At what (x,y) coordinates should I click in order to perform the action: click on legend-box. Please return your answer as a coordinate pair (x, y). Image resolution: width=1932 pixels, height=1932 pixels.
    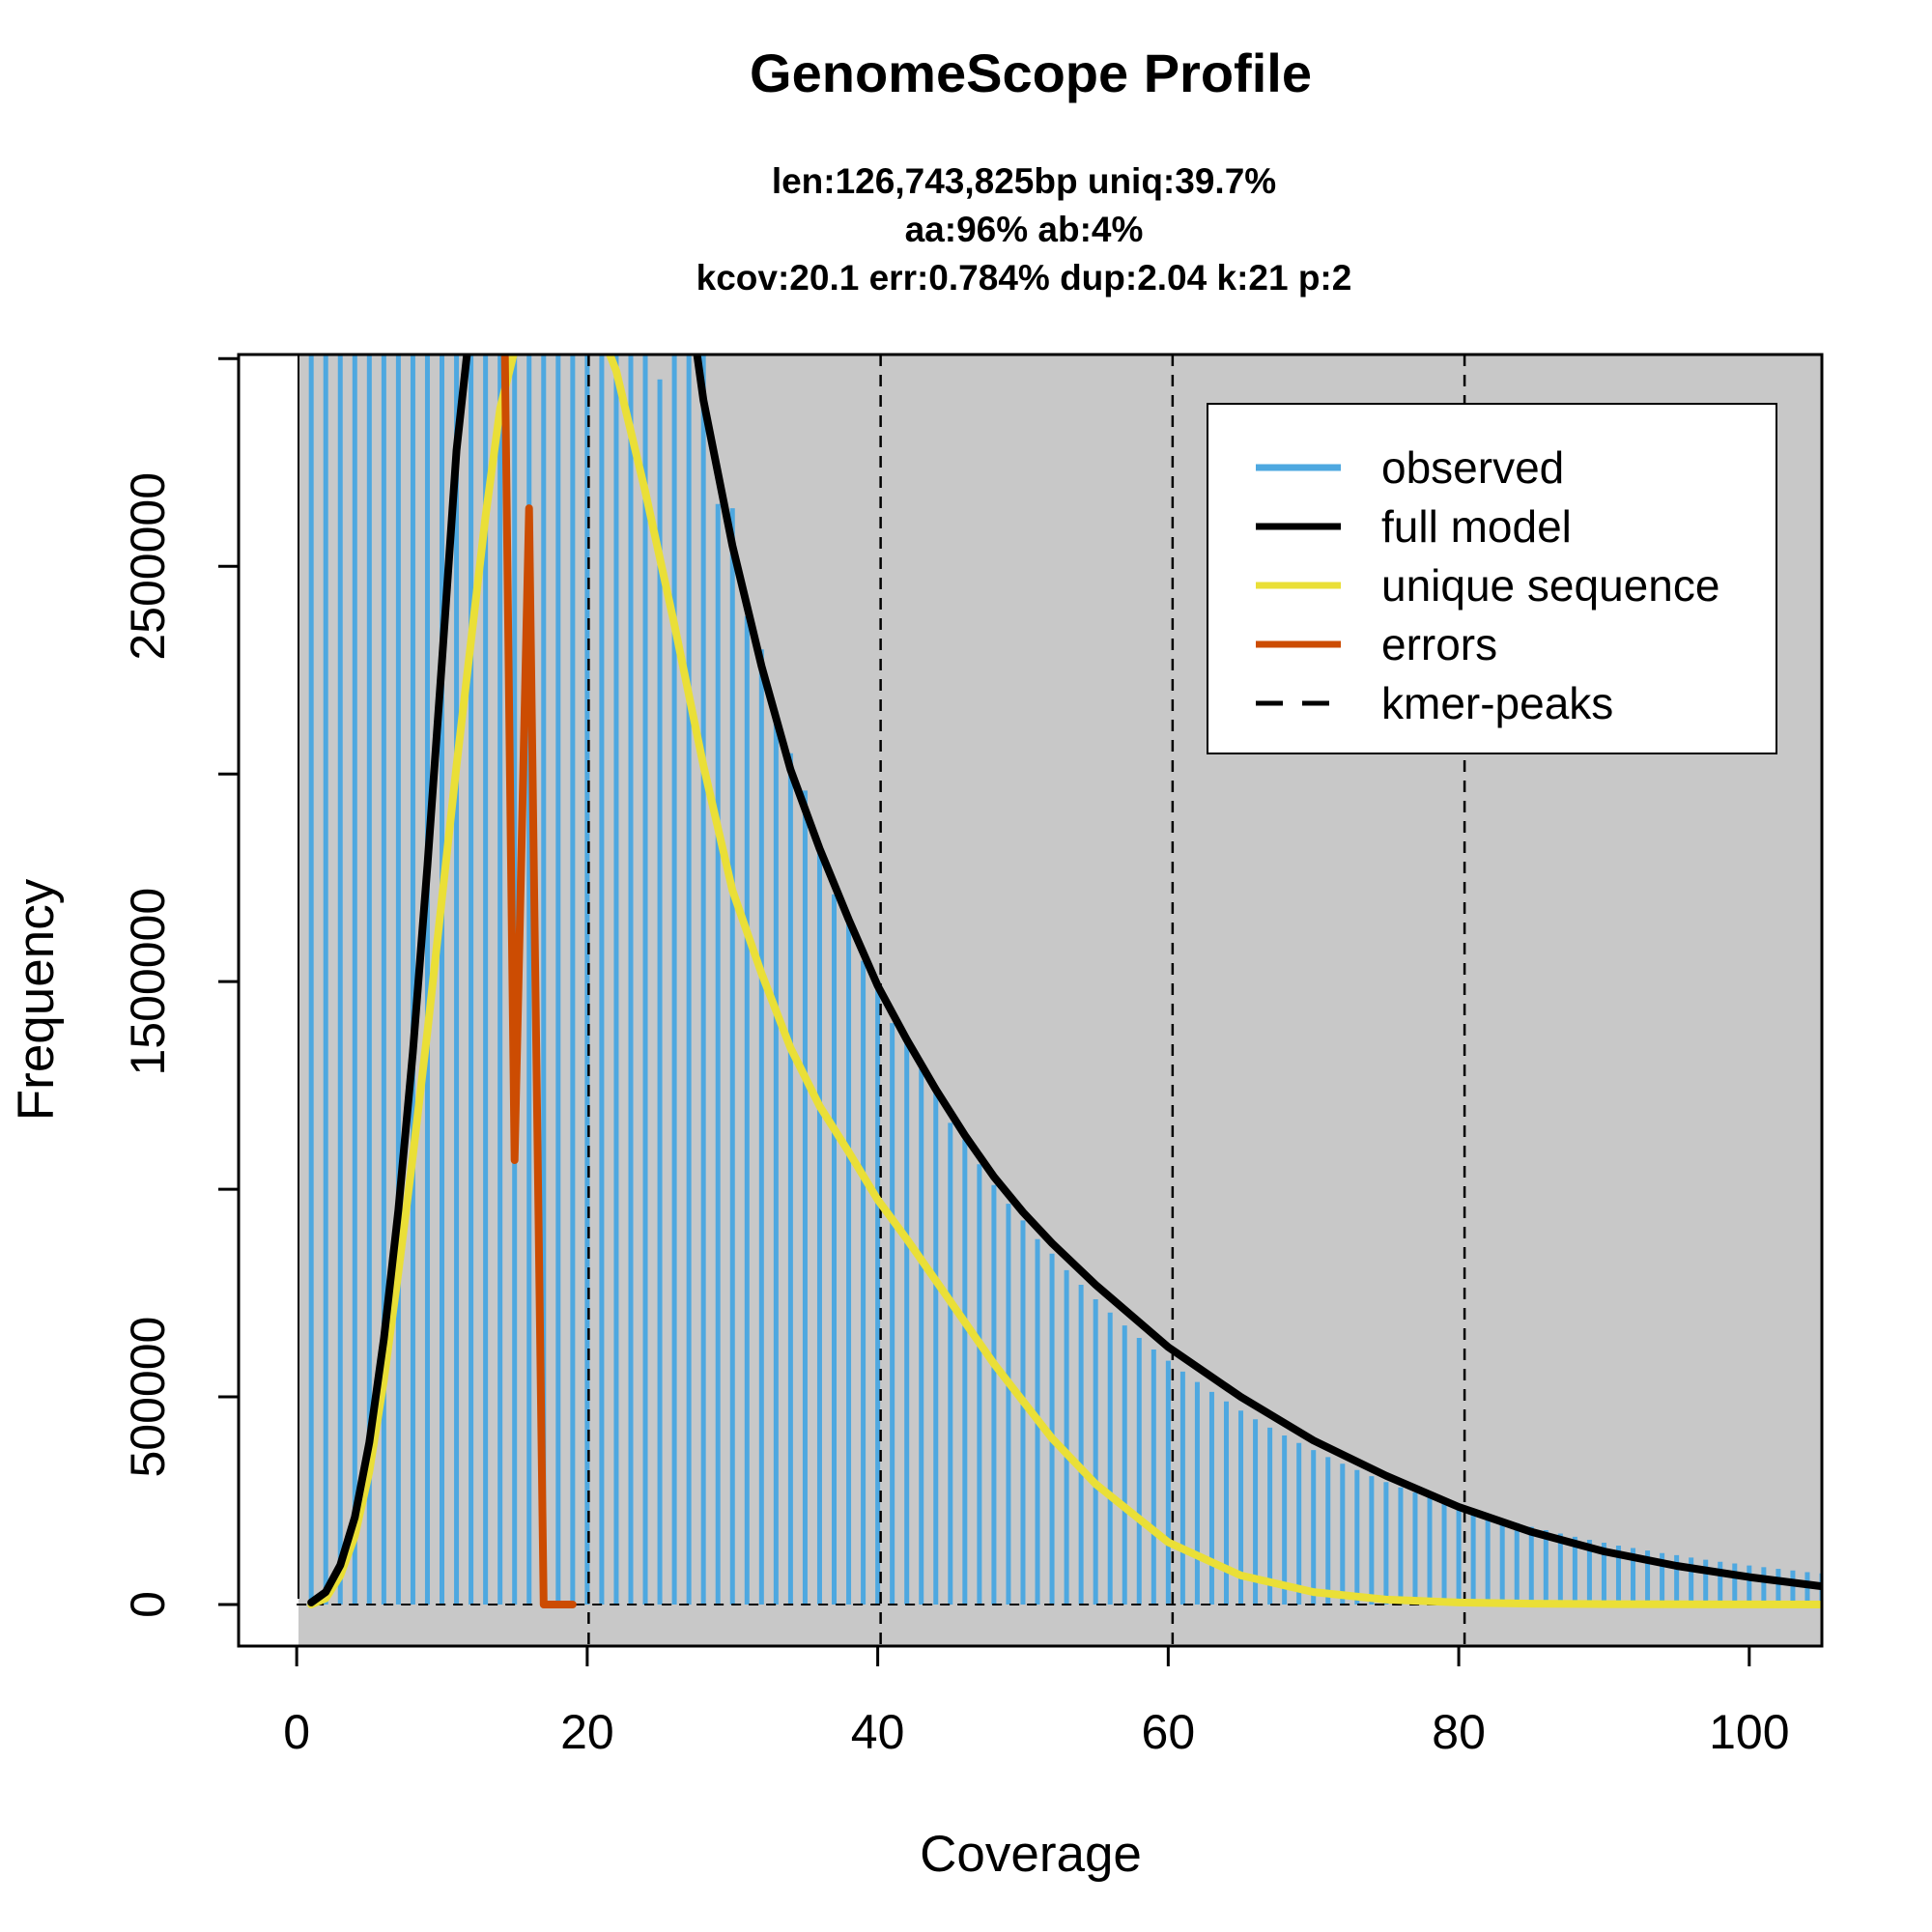
    Looking at the image, I should click on (1492, 578).